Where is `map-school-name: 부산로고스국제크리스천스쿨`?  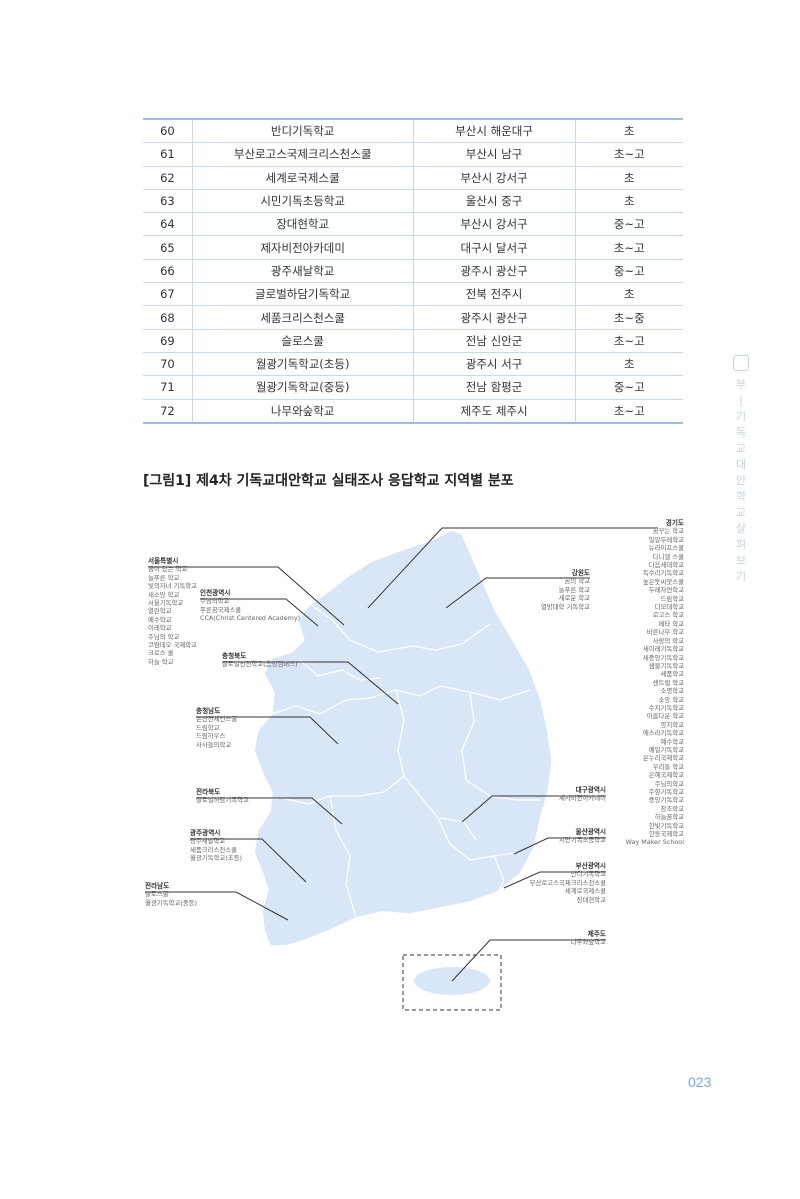
map-school-name: 부산로고스국제크리스천스쿨 is located at coordinates (567, 882).